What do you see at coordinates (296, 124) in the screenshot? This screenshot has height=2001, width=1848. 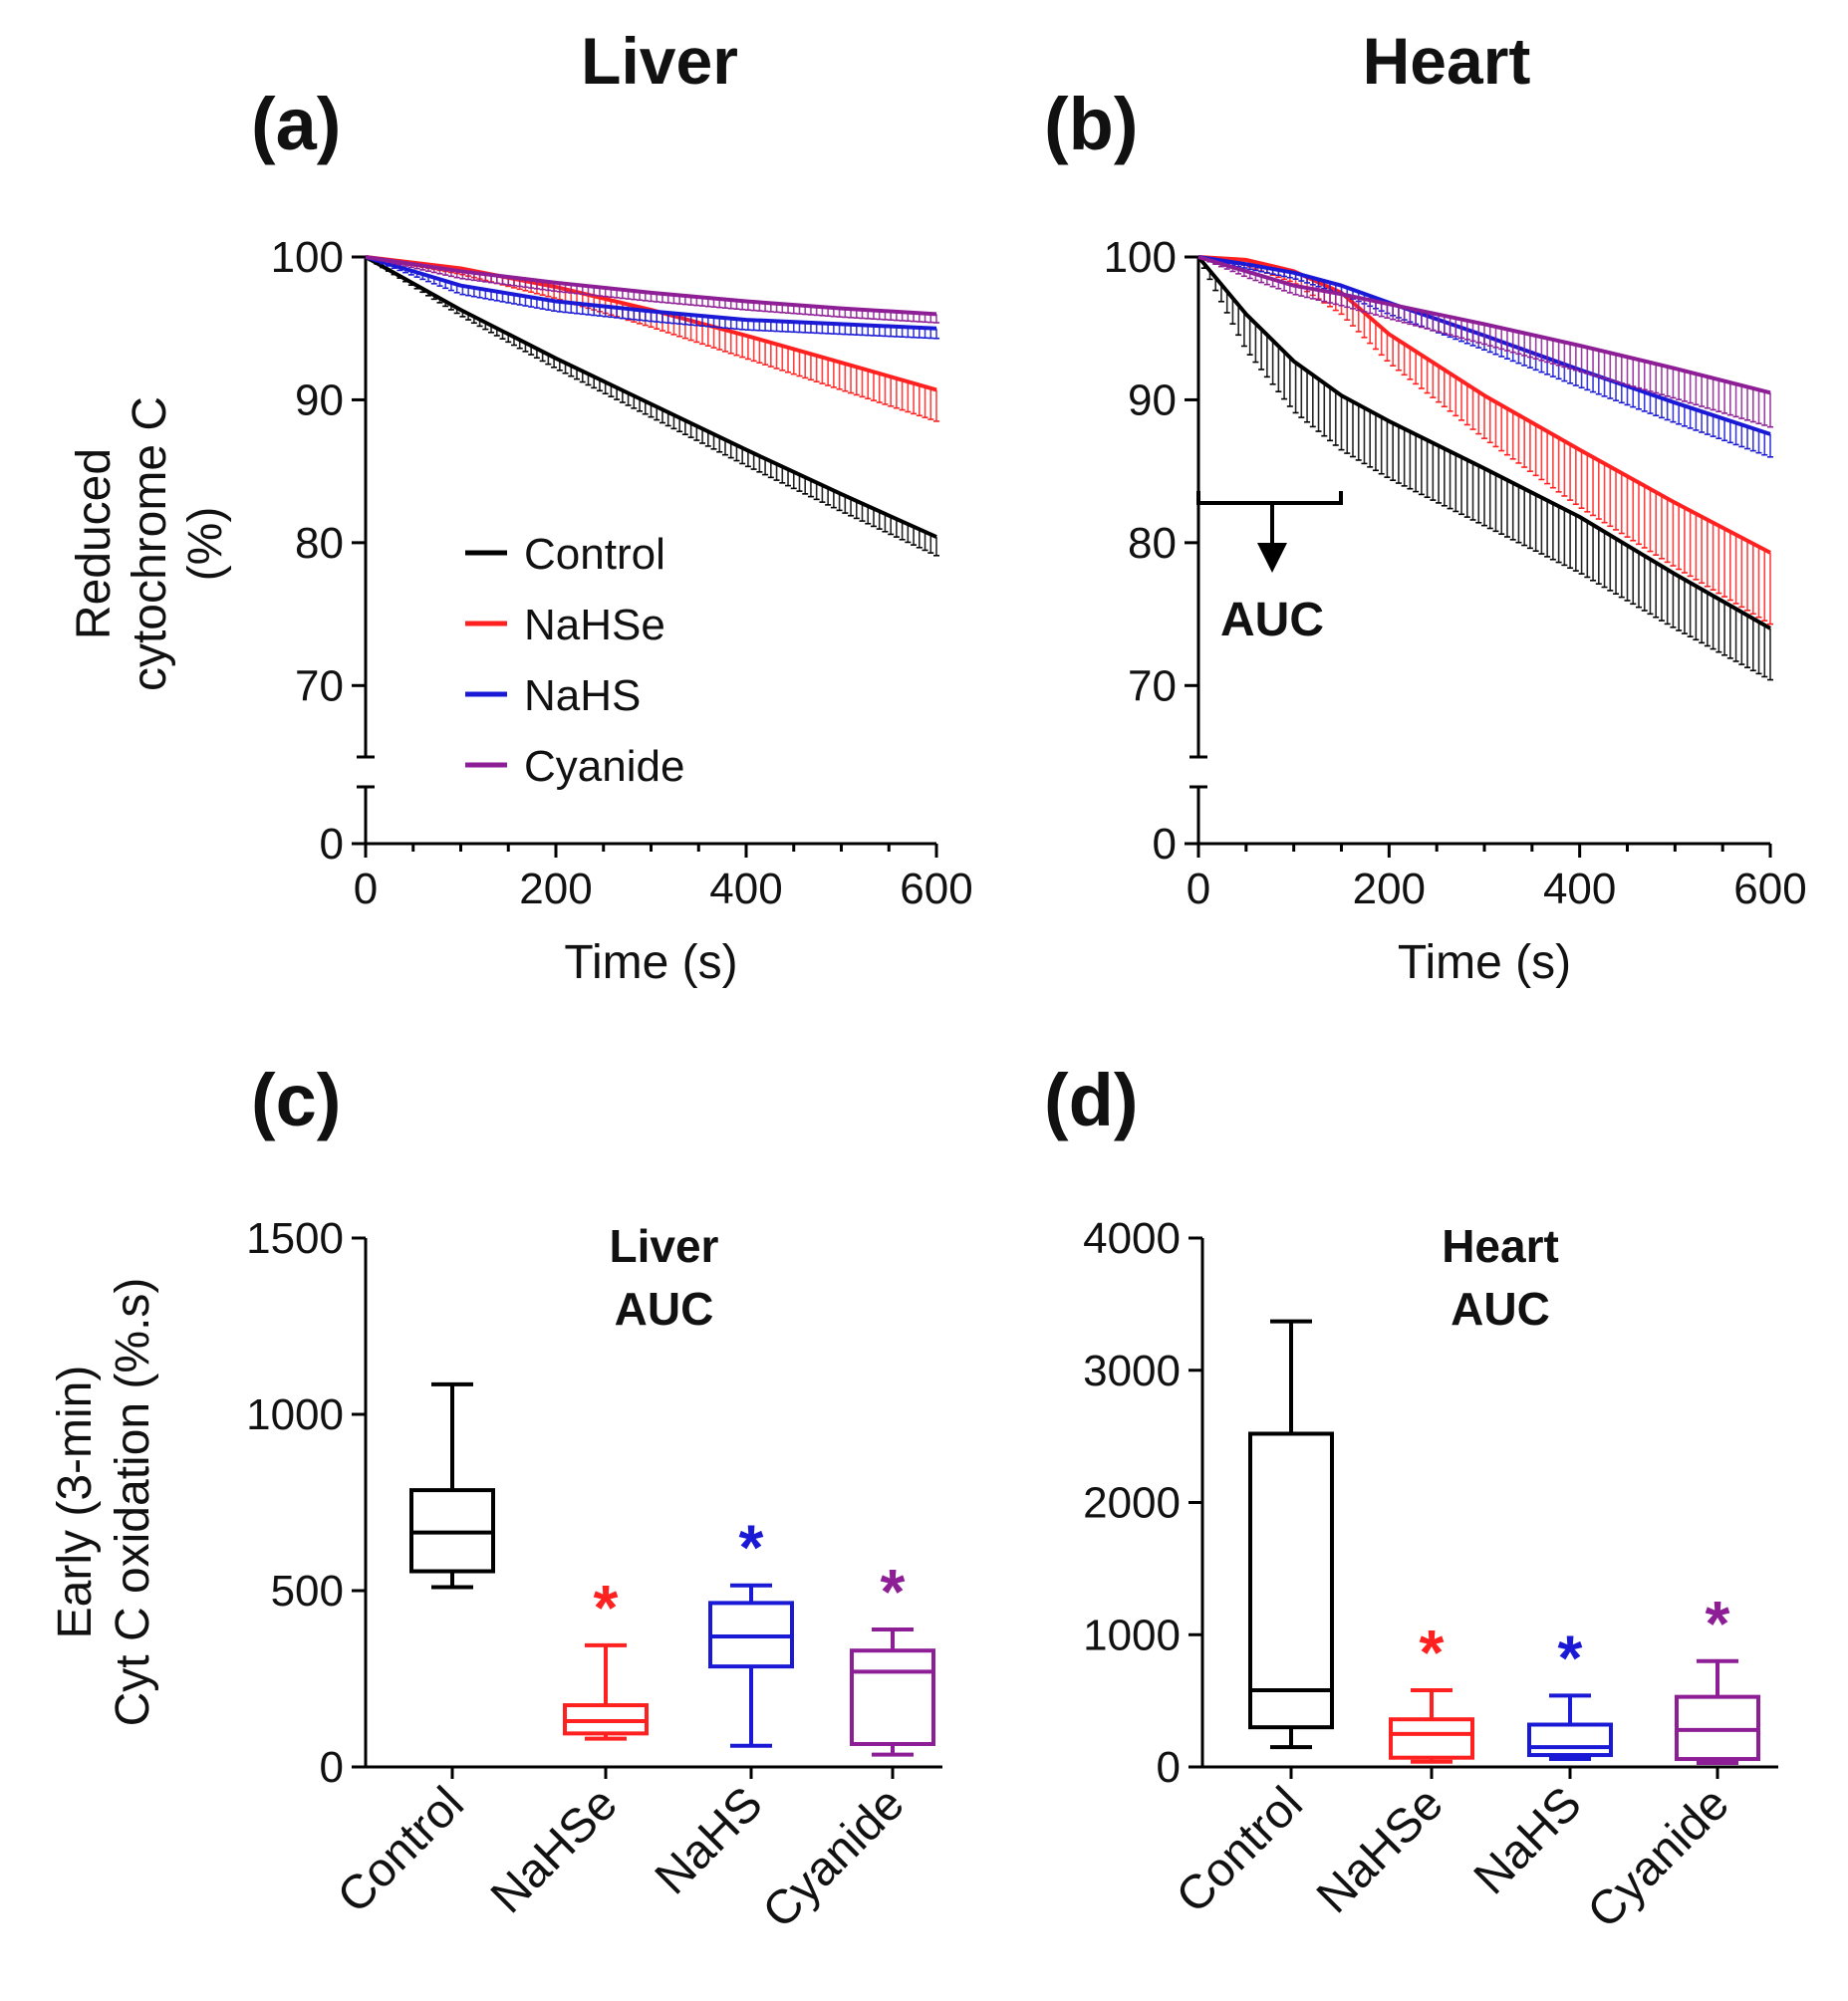 I see `panel-tag-a: (a)` at bounding box center [296, 124].